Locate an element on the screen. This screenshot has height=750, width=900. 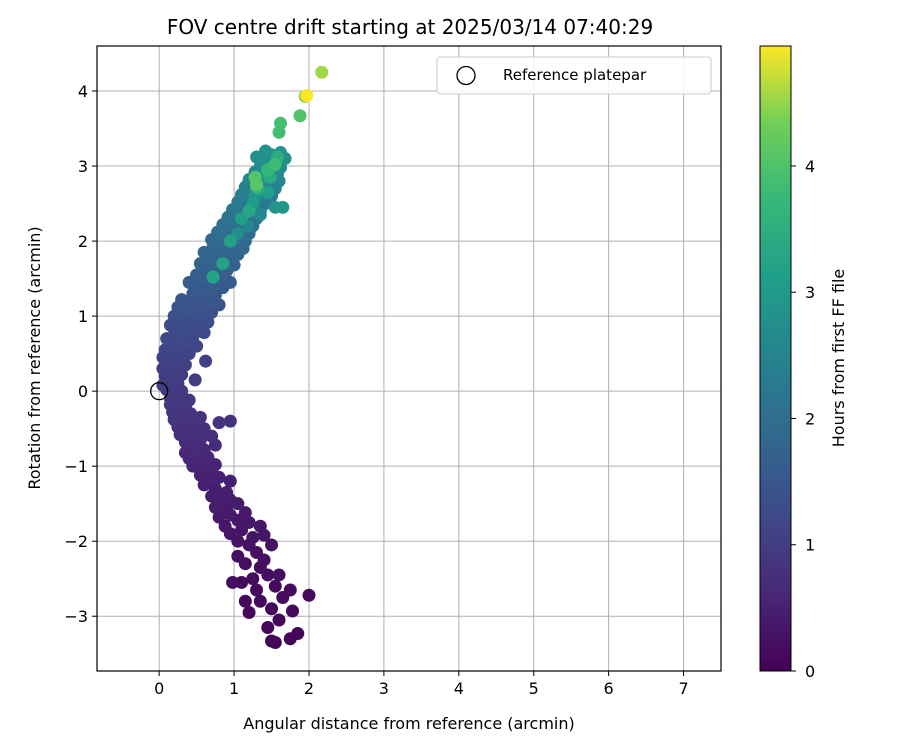
x-tick-label: 5 is located at coordinates (534, 688).